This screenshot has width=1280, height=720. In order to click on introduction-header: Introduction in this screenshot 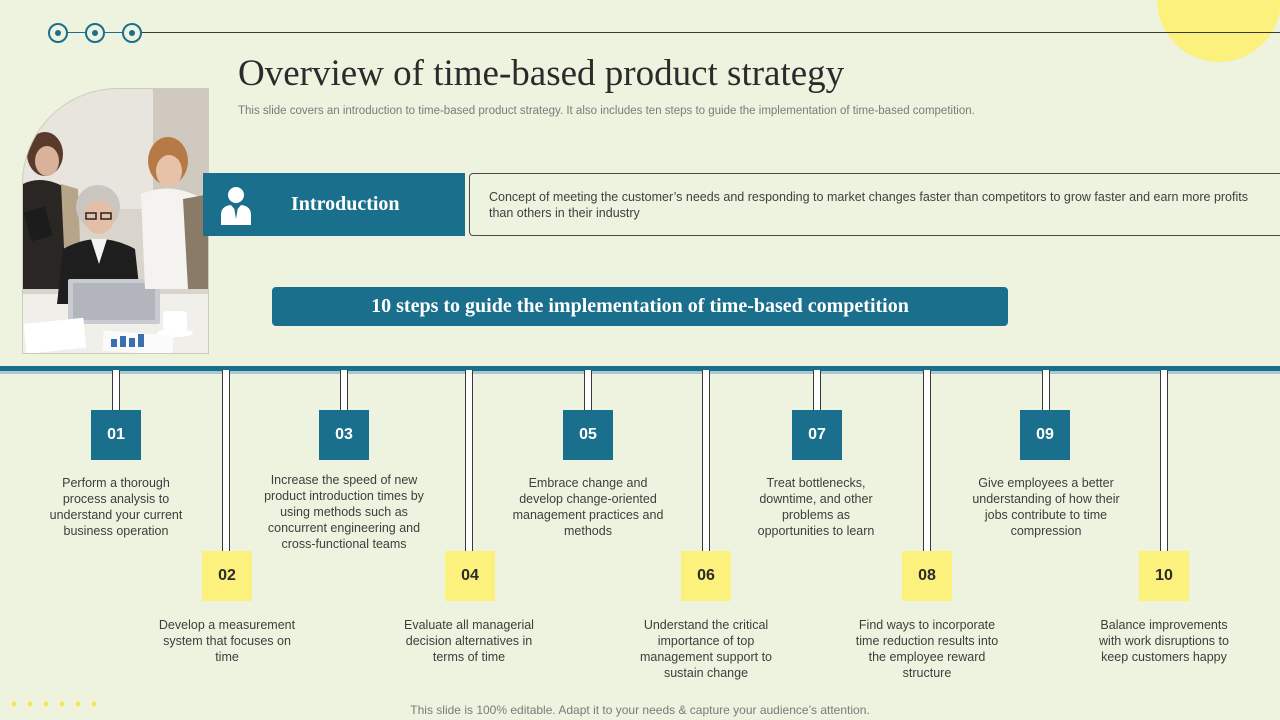, I will do `click(334, 204)`.